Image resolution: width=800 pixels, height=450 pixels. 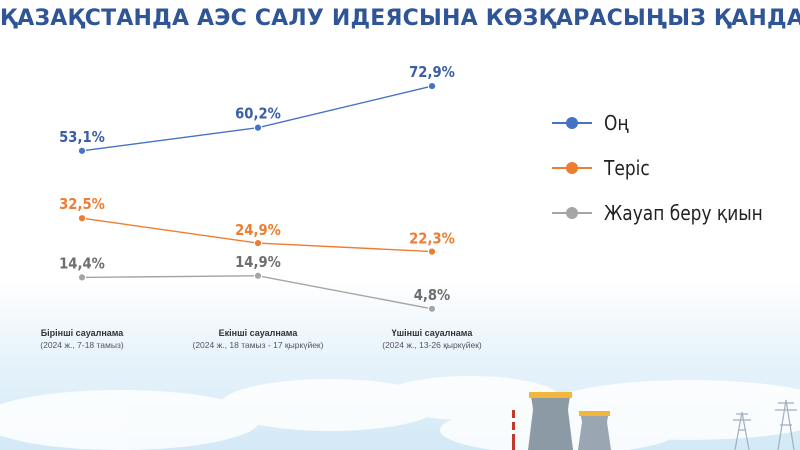 I want to click on legend-item-teris: Теріс, so click(x=671, y=168).